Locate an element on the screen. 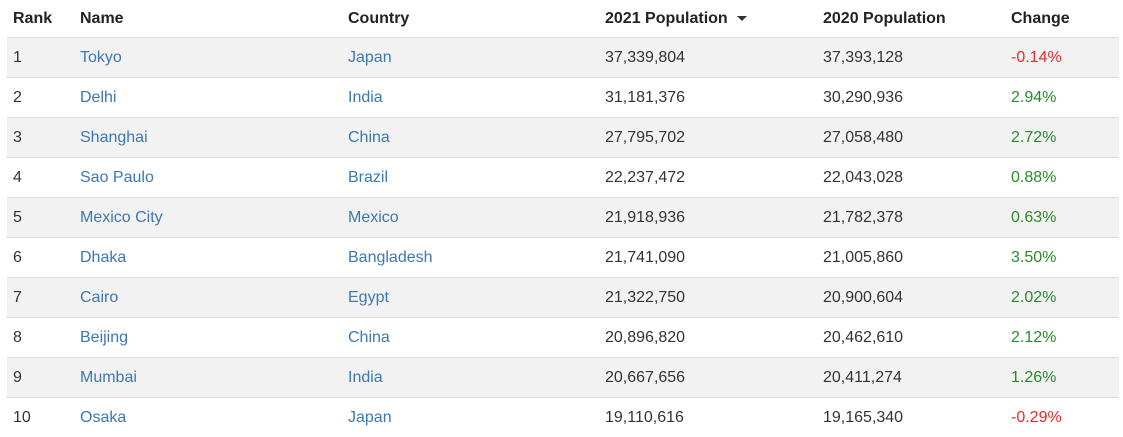 This screenshot has height=437, width=1123. cell-2021-population-cell: 20,896,820 is located at coordinates (714, 338).